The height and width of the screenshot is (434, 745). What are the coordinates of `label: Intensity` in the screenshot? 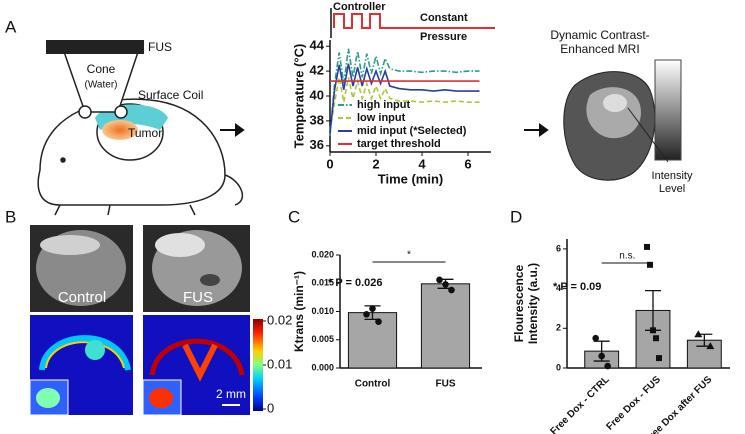 It's located at (672, 176).